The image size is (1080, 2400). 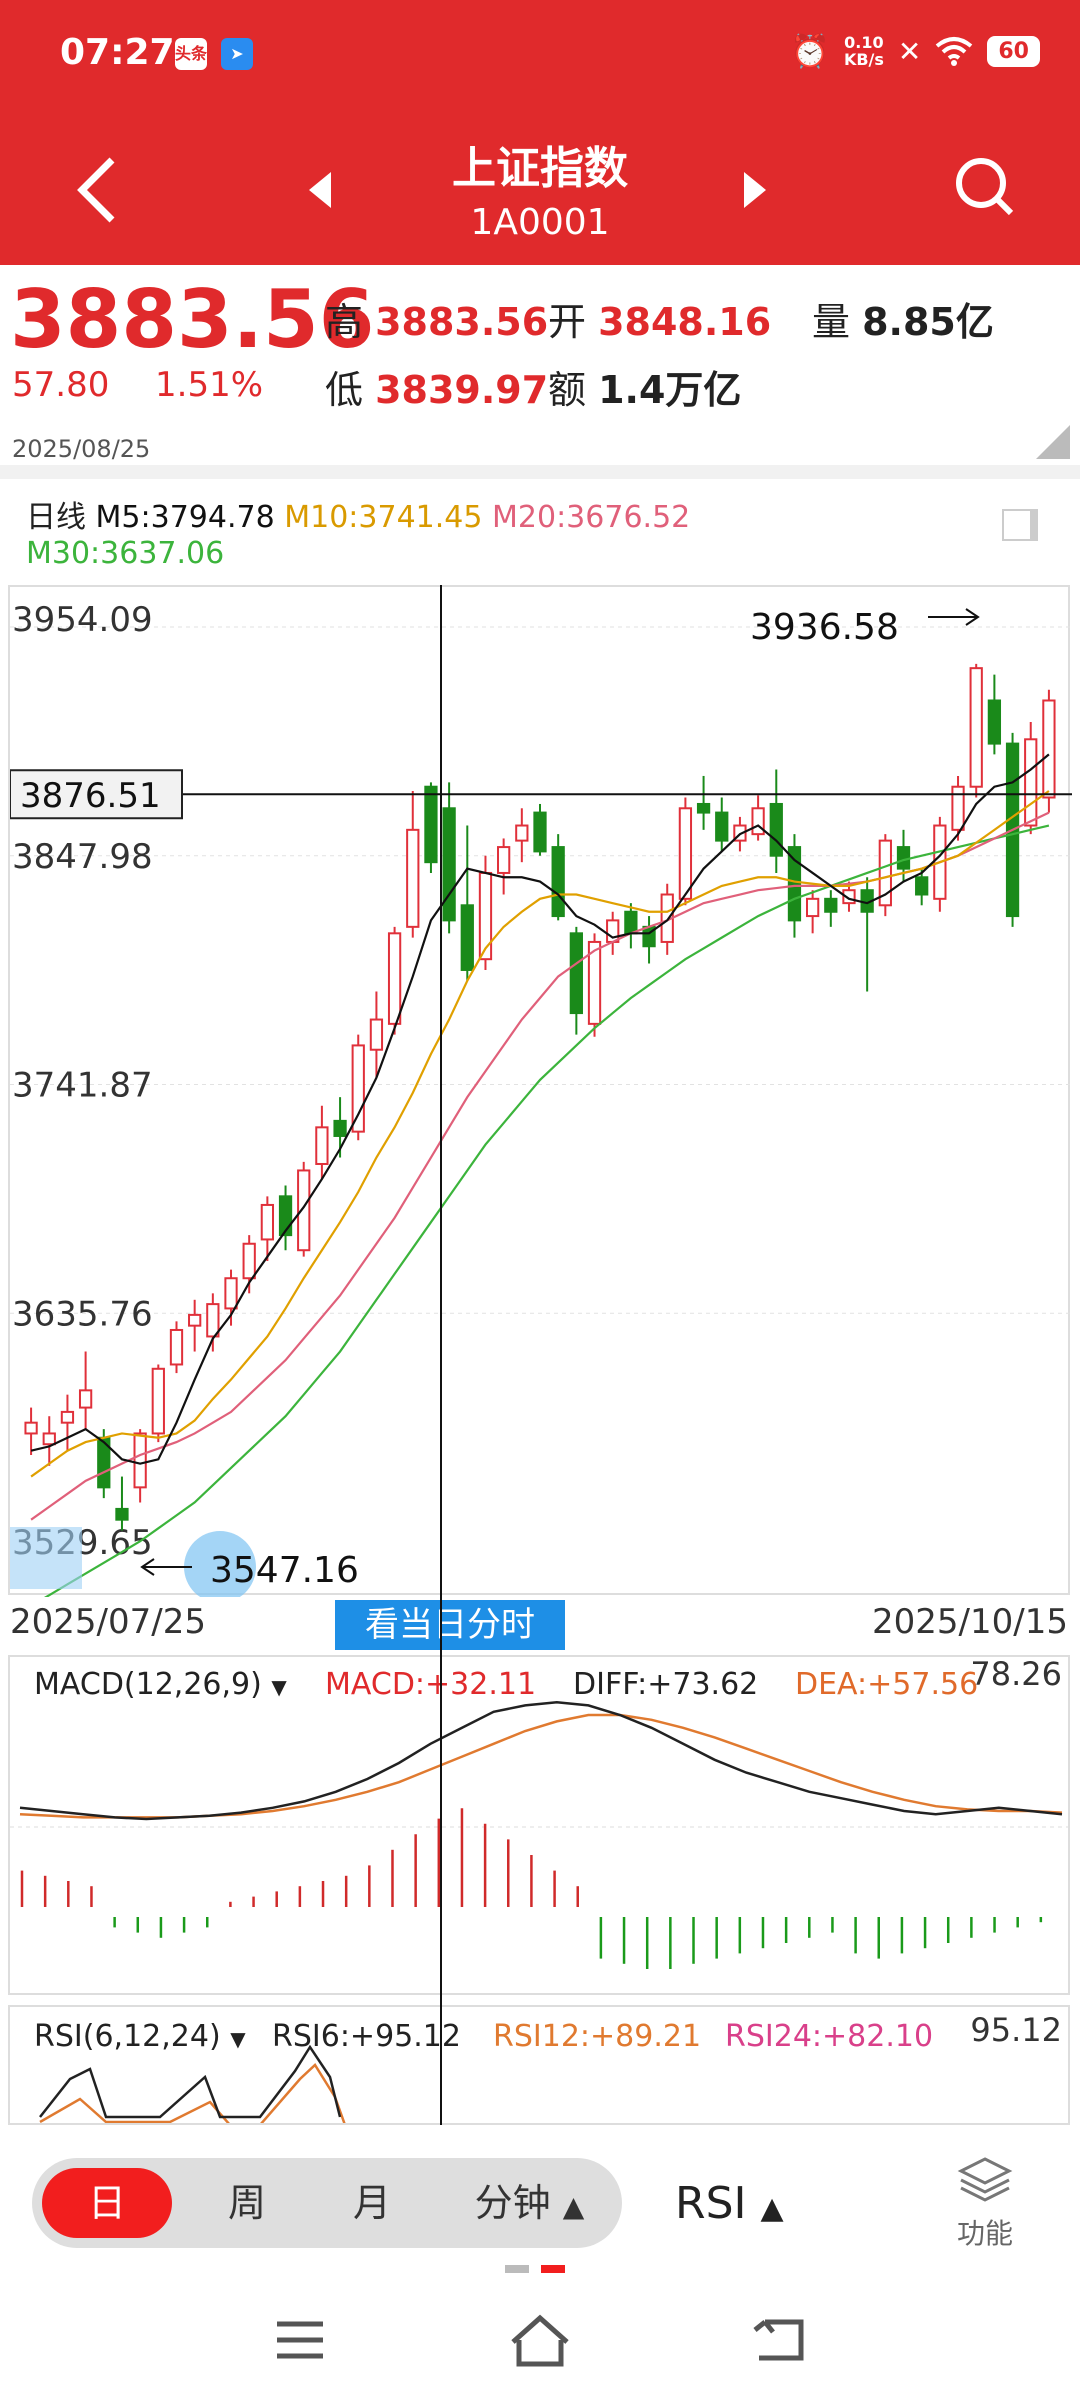 What do you see at coordinates (553, 2269) in the screenshot?
I see `page-dot-active` at bounding box center [553, 2269].